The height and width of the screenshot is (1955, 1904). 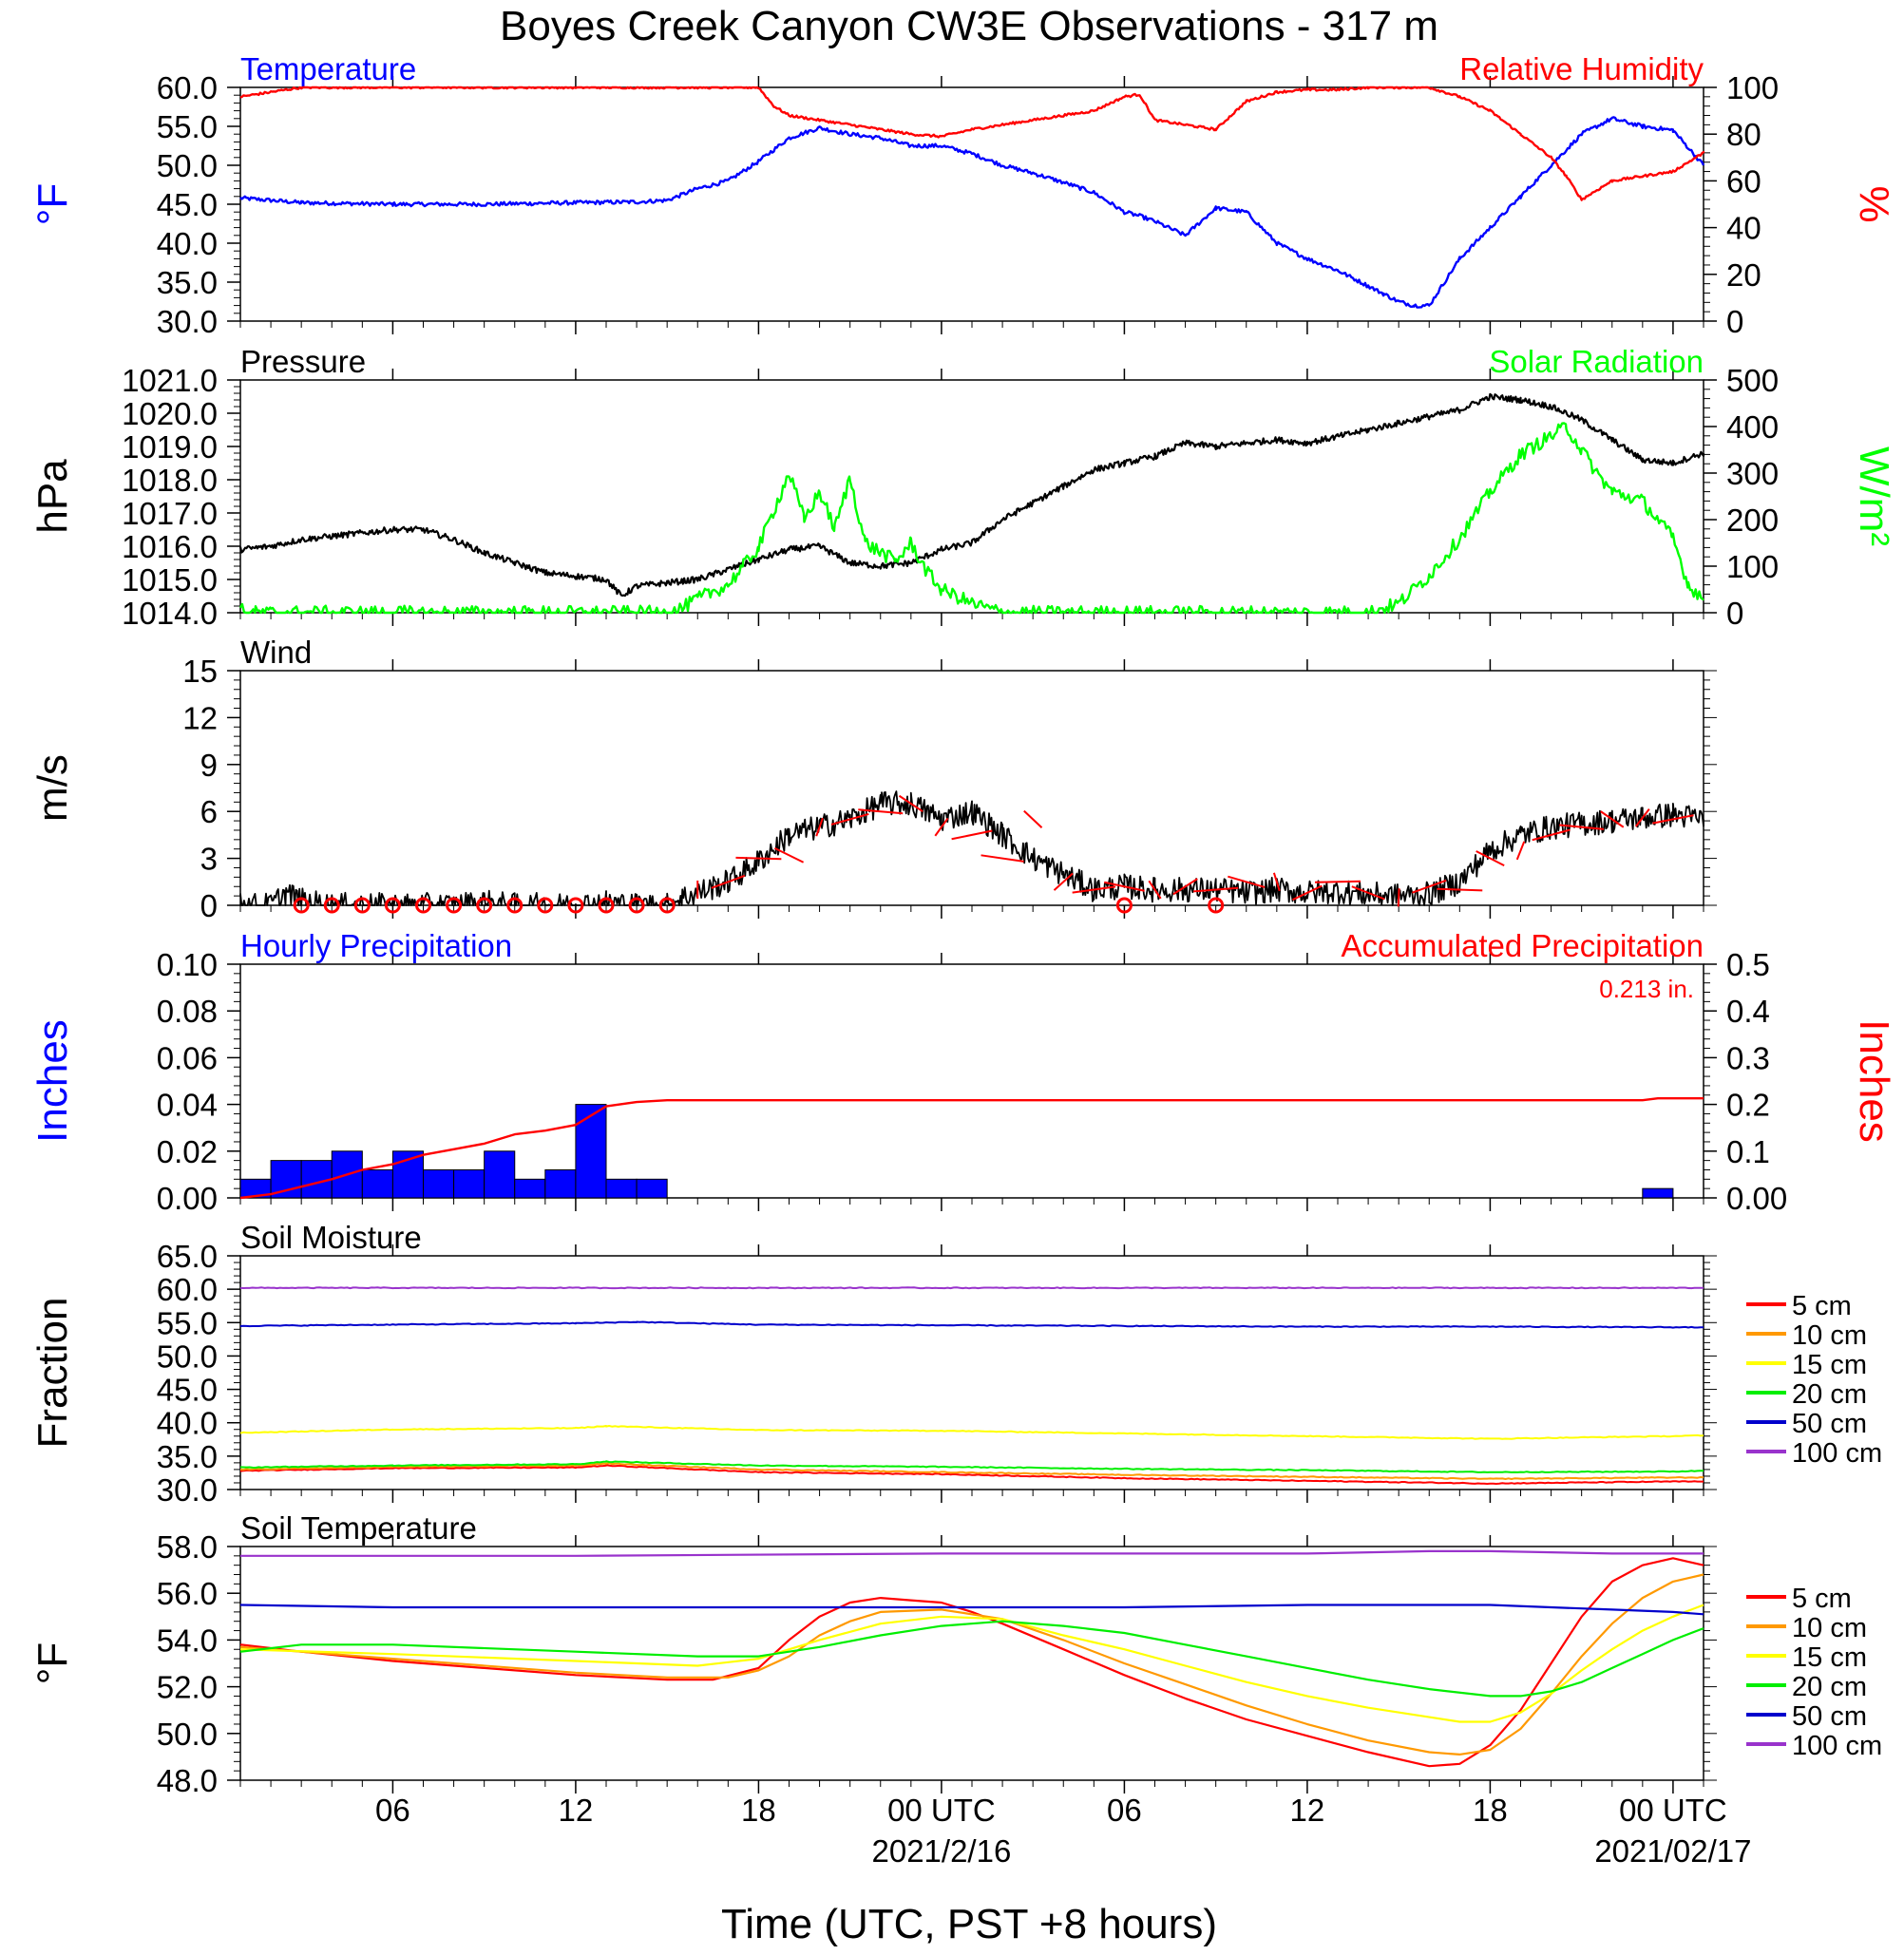 I want to click on left-tick-label: 0.00, so click(x=187, y=1198).